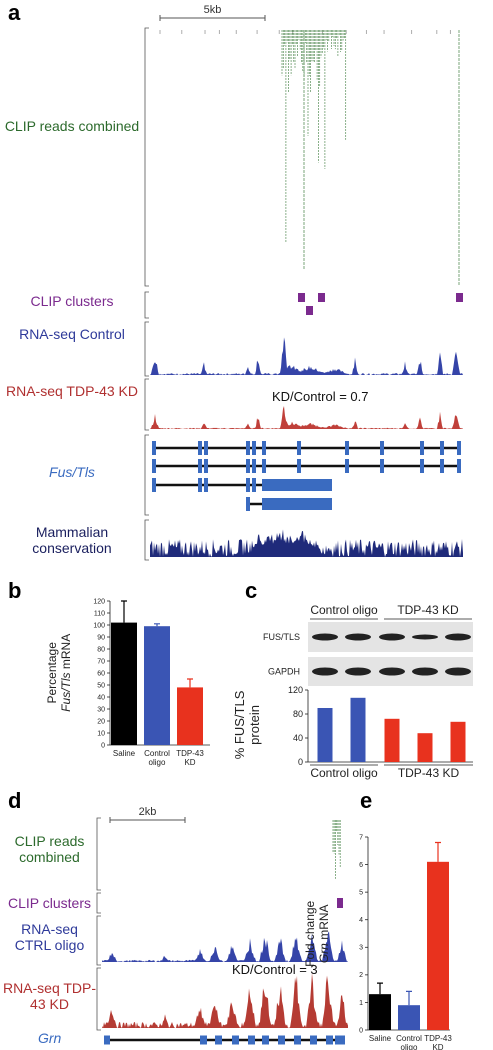 This screenshot has width=493, height=1050. What do you see at coordinates (101, 685) in the screenshot?
I see `y-tick-label: 50` at bounding box center [101, 685].